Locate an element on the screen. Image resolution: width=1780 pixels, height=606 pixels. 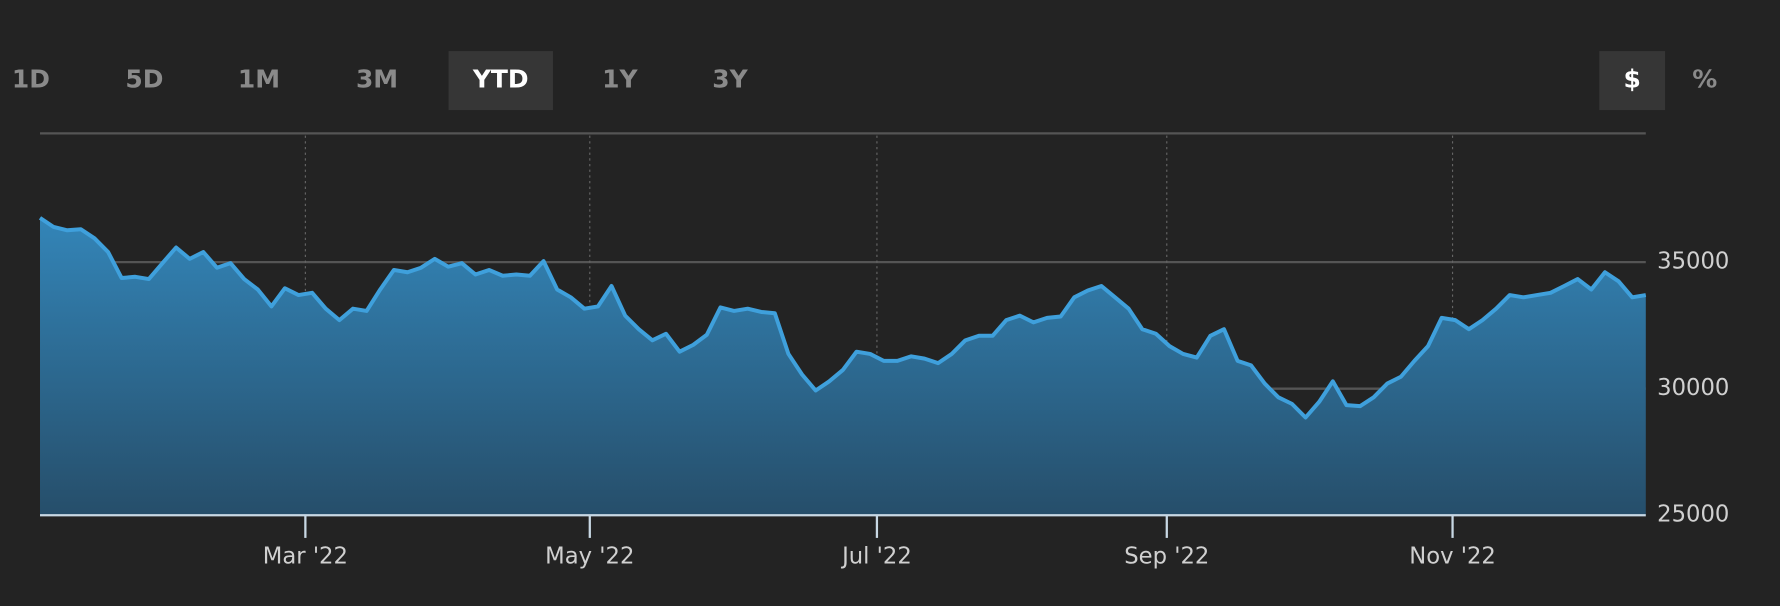
range-button: 5D is located at coordinates (144, 79).